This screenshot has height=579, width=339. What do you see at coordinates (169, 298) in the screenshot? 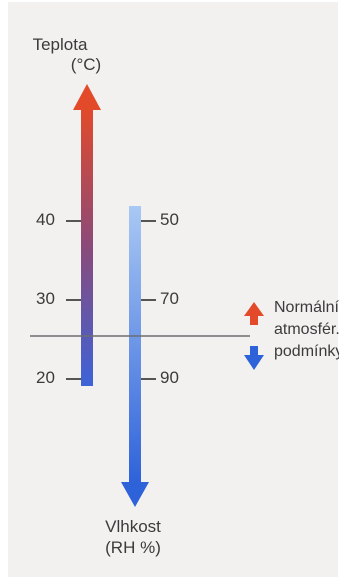
I see `humidity-tick-label: 70` at bounding box center [169, 298].